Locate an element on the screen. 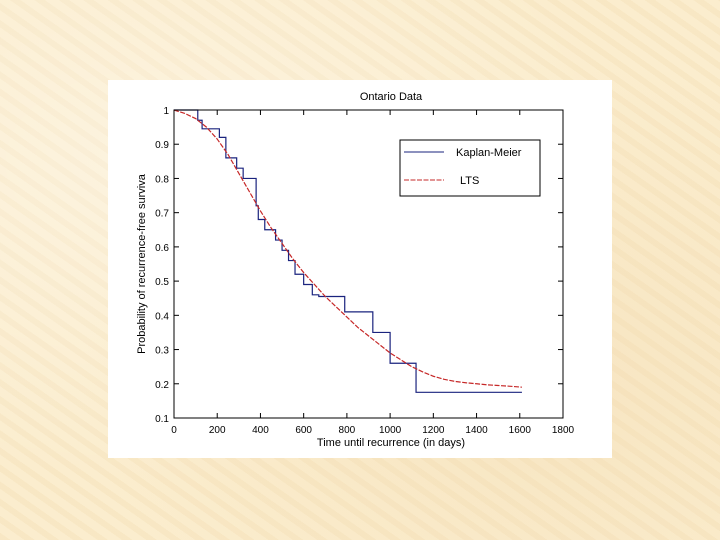 This screenshot has height=540, width=720. y-tick-label-0-7: 0.7 is located at coordinates (162, 214).